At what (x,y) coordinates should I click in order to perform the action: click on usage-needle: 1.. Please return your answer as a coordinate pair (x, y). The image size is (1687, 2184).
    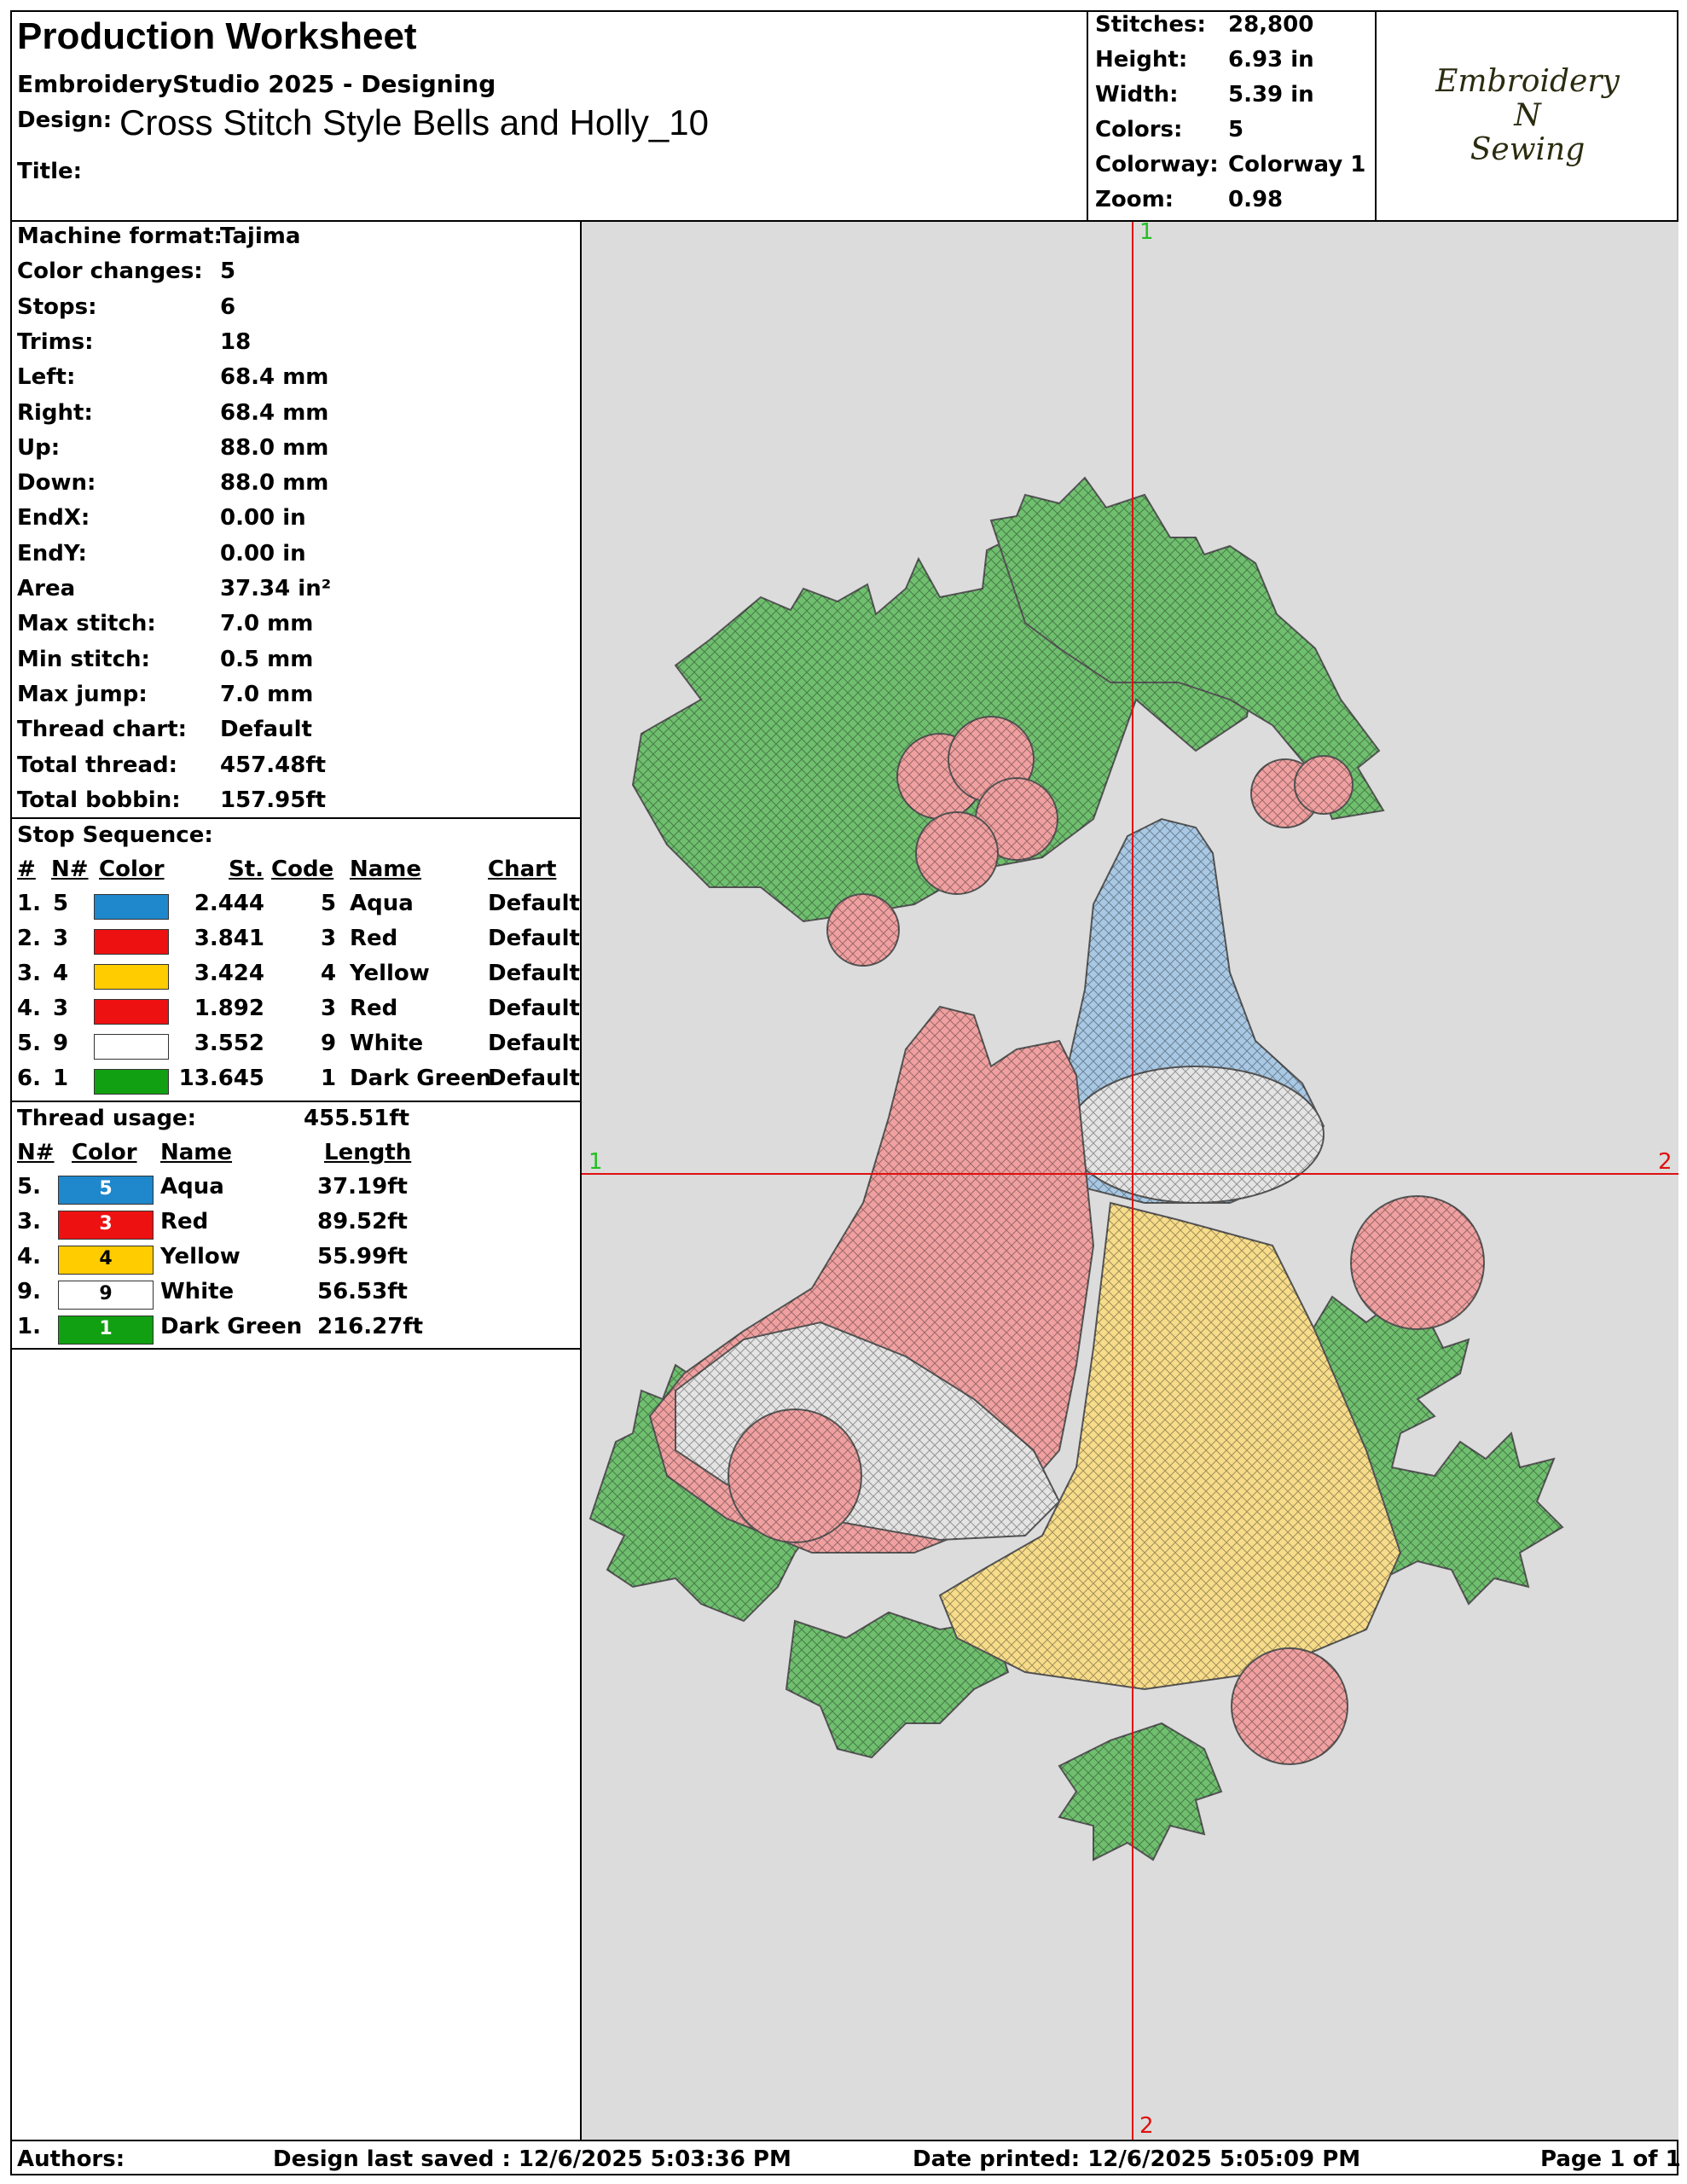
    Looking at the image, I should click on (29, 1326).